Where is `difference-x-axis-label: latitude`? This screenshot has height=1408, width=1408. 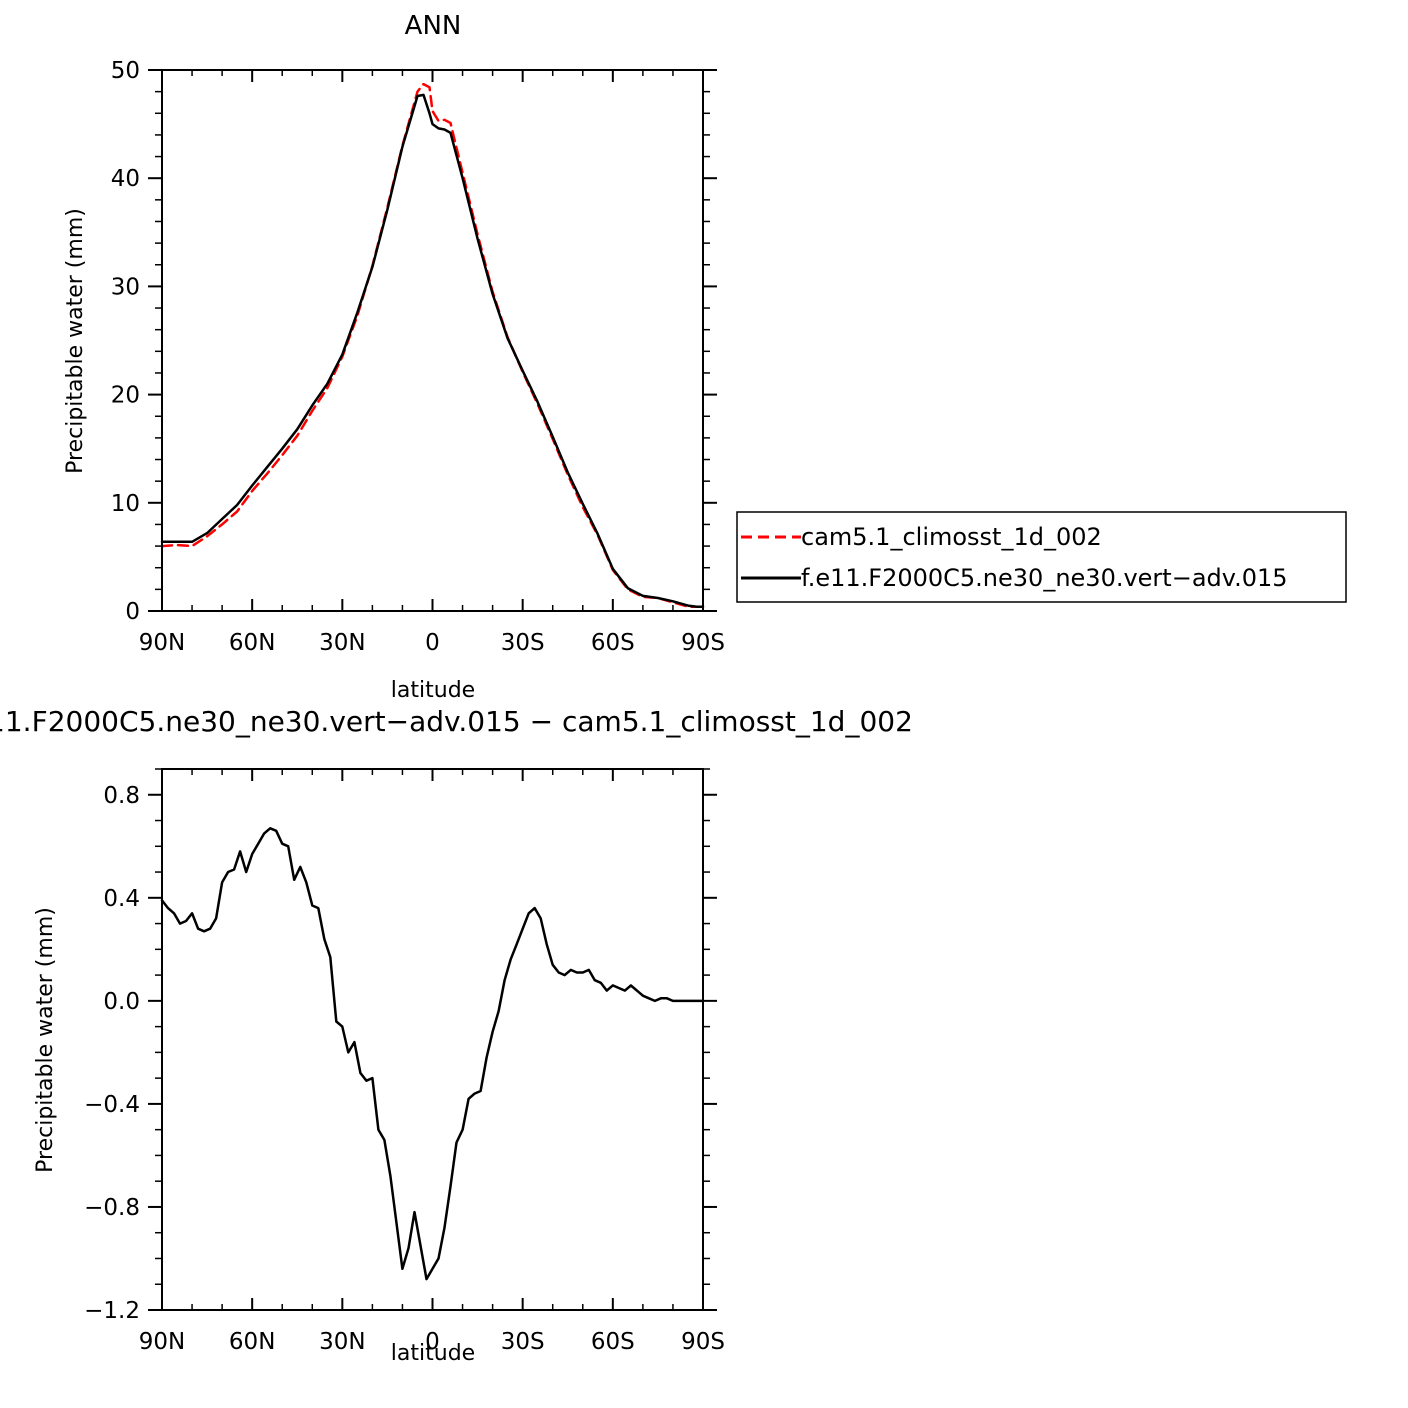
difference-x-axis-label: latitude is located at coordinates (433, 1353).